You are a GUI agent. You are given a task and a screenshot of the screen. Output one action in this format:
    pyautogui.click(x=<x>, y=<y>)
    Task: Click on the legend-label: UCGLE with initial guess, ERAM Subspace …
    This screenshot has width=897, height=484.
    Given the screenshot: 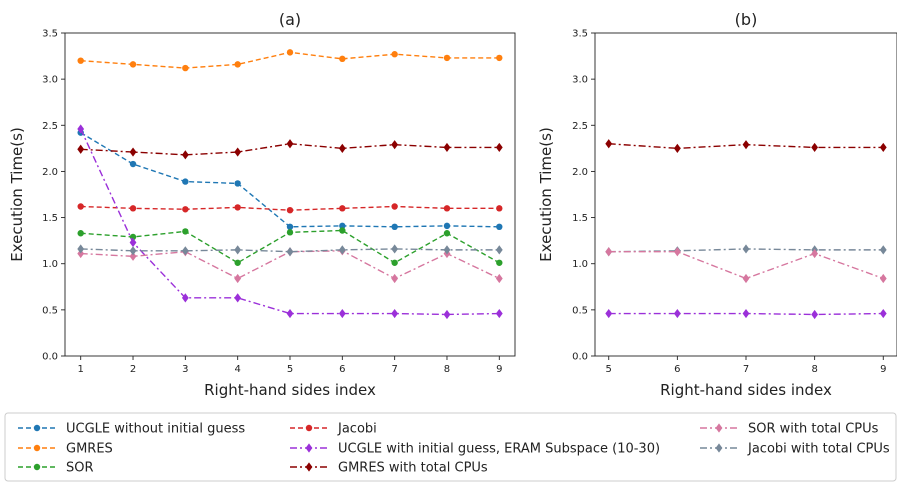 What is the action you would take?
    pyautogui.click(x=499, y=449)
    